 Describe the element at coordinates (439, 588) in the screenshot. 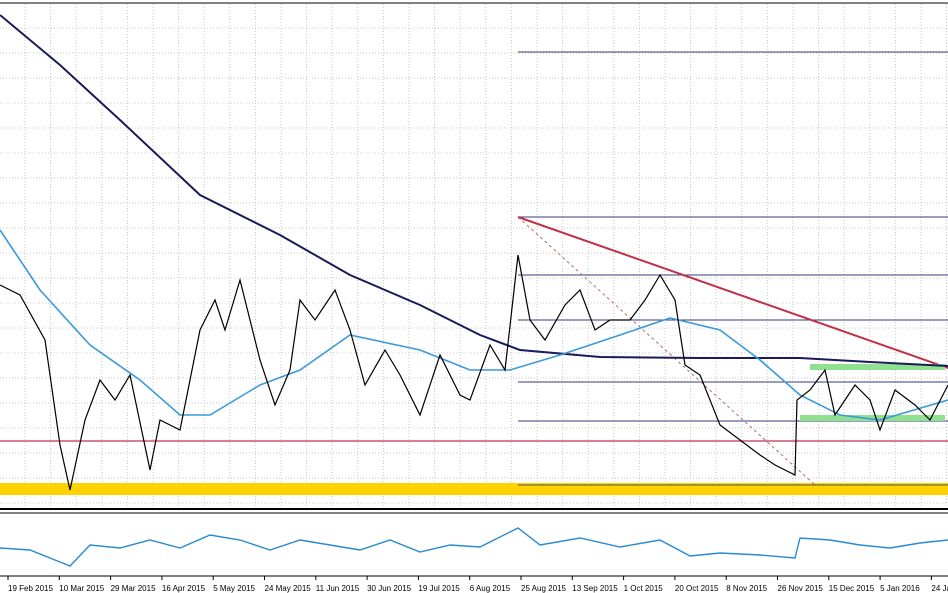

I see `x-tick-label: 19 Jul 2015` at that location.